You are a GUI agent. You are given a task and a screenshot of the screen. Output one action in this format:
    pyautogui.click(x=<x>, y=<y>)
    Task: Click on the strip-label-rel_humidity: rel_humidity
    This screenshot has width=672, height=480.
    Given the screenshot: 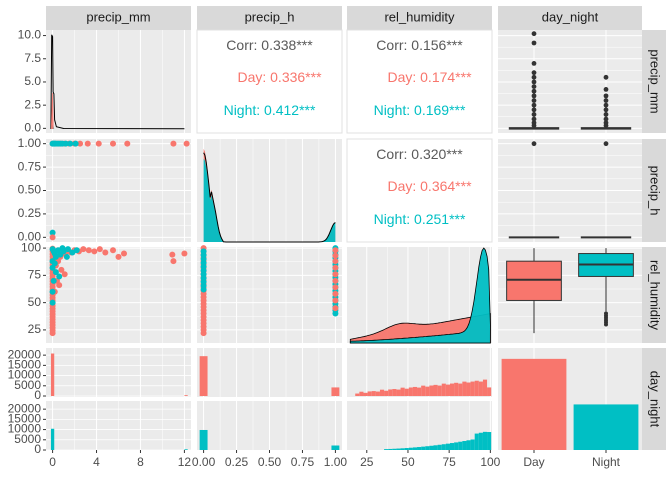 What is the action you would take?
    pyautogui.click(x=419, y=16)
    